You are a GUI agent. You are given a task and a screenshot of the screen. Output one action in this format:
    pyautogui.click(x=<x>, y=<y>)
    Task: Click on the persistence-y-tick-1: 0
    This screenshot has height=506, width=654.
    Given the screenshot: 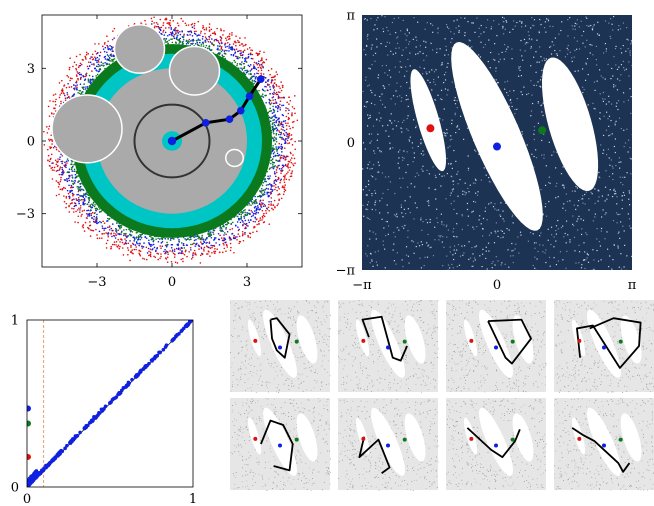 What is the action you would take?
    pyautogui.click(x=15, y=488)
    